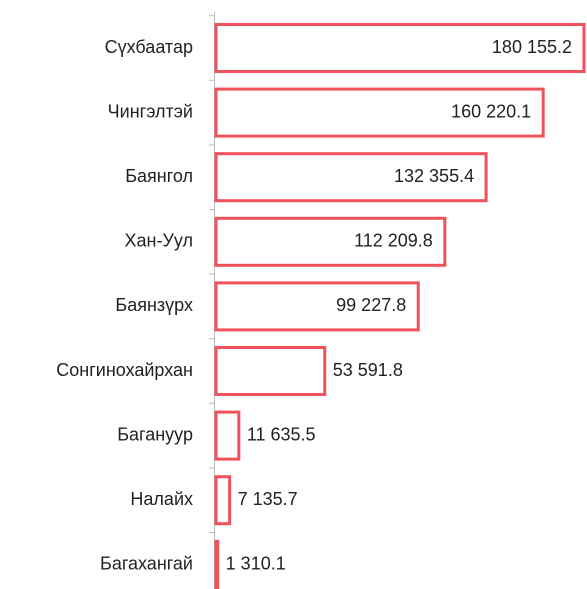  I want to click on category-label: Багануур, so click(155, 434).